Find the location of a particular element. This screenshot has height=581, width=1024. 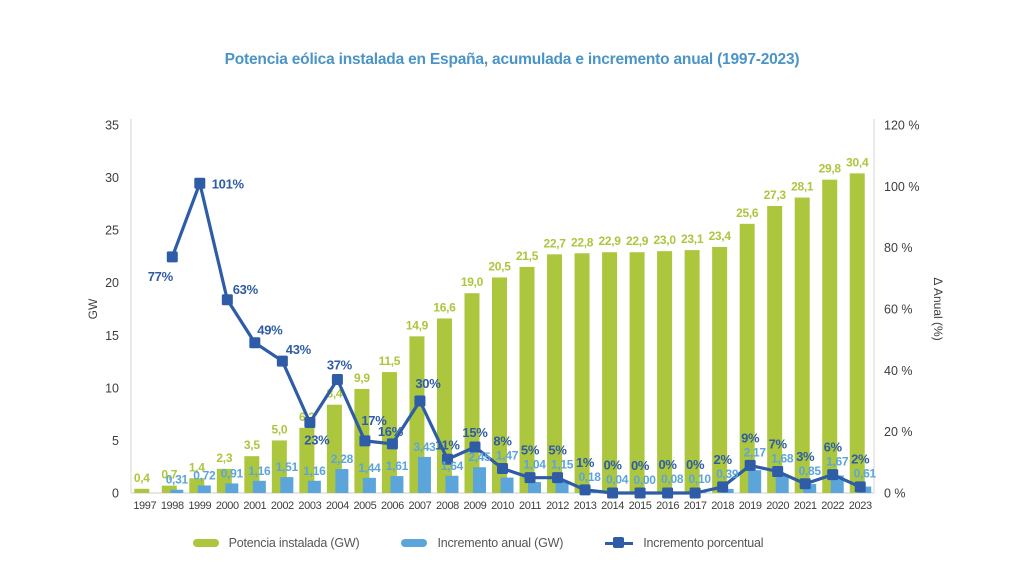

svg-text: 0,61 is located at coordinates (865, 474).